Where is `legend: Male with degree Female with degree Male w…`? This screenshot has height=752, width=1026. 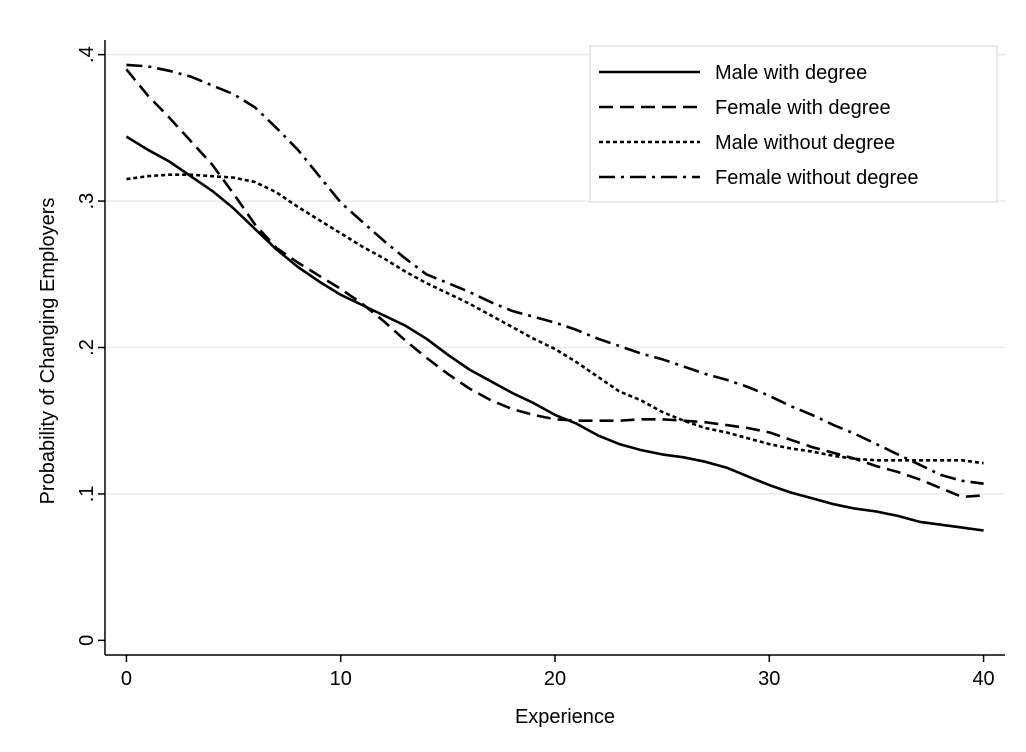
legend: Male with degree Female with degree Male w… is located at coordinates (793, 124).